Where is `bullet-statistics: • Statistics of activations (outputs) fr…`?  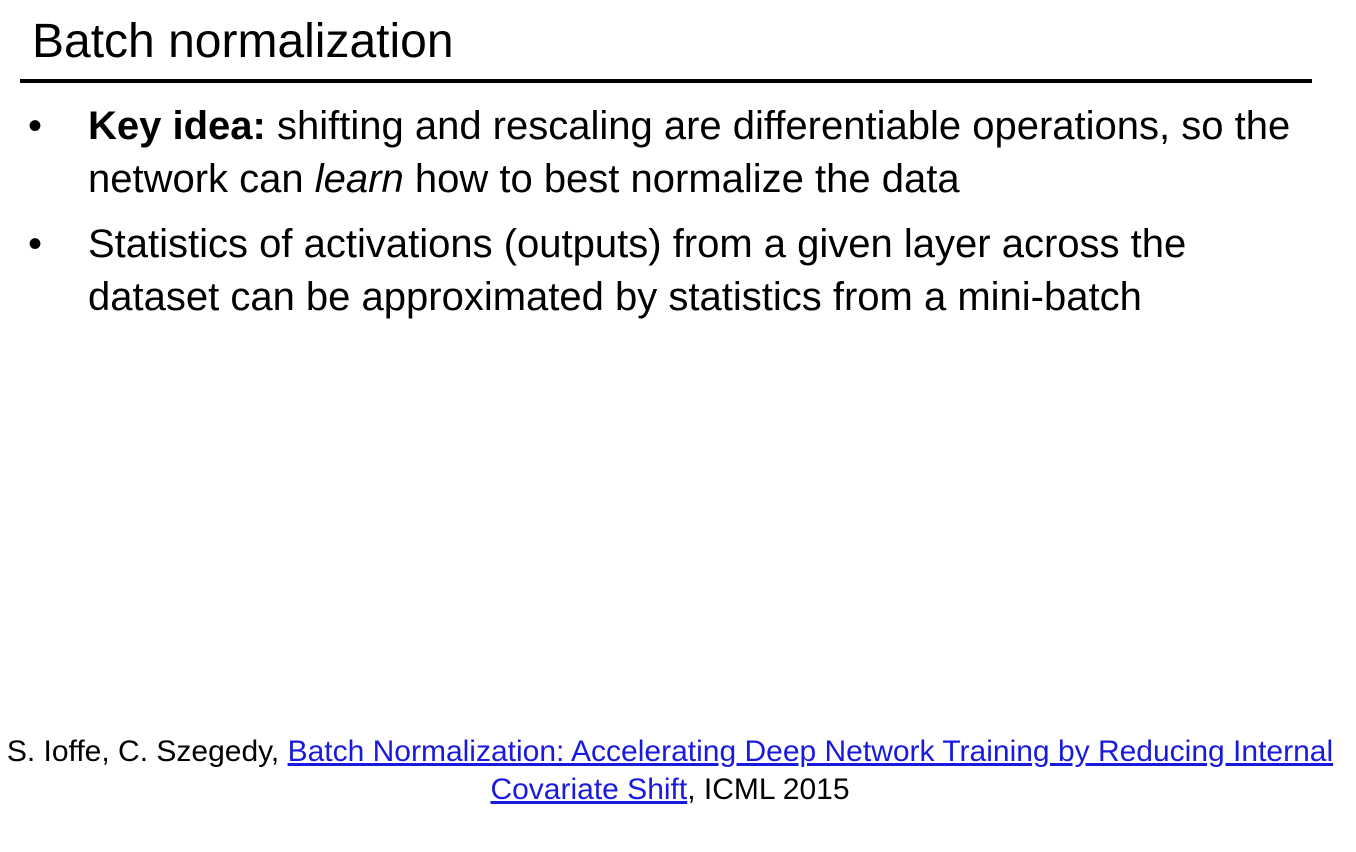 bullet-statistics: • Statistics of activations (outputs) fr… is located at coordinates (659, 271).